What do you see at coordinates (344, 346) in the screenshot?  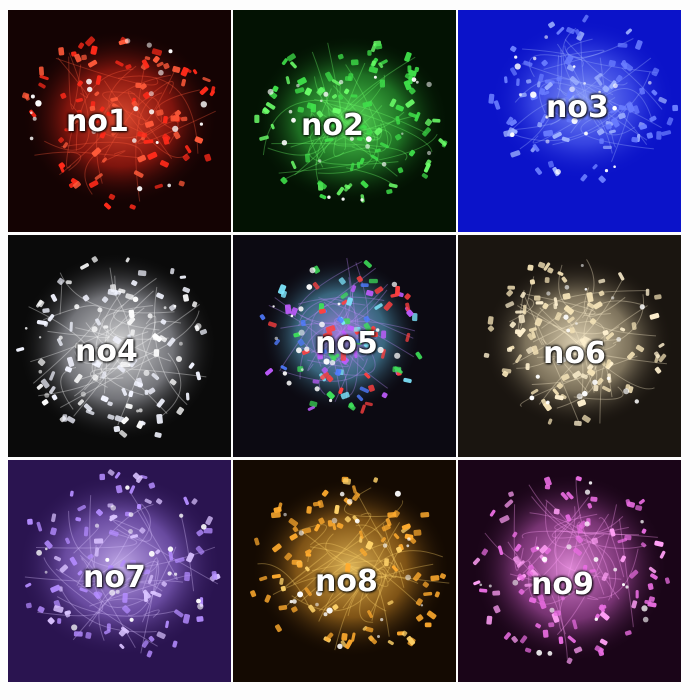 I see `tile-no5: no5` at bounding box center [344, 346].